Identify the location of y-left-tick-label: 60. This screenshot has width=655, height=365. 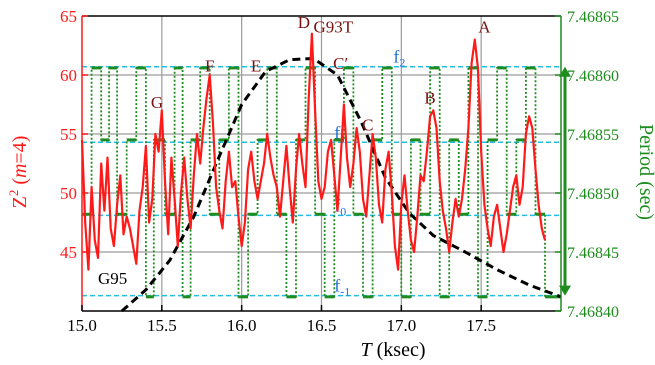
(68, 75).